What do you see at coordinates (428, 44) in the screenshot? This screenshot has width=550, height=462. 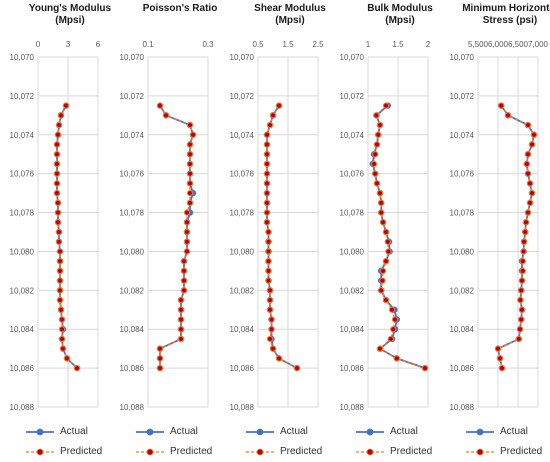 I see `x-tick-label: 2` at bounding box center [428, 44].